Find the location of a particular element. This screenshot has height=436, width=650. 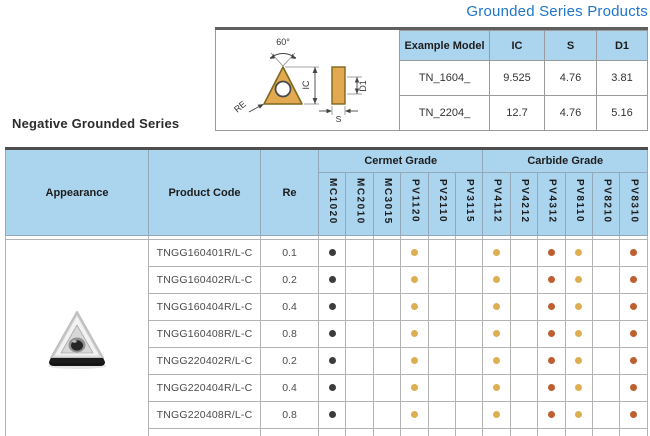

insert-base-edge is located at coordinates (77, 360).